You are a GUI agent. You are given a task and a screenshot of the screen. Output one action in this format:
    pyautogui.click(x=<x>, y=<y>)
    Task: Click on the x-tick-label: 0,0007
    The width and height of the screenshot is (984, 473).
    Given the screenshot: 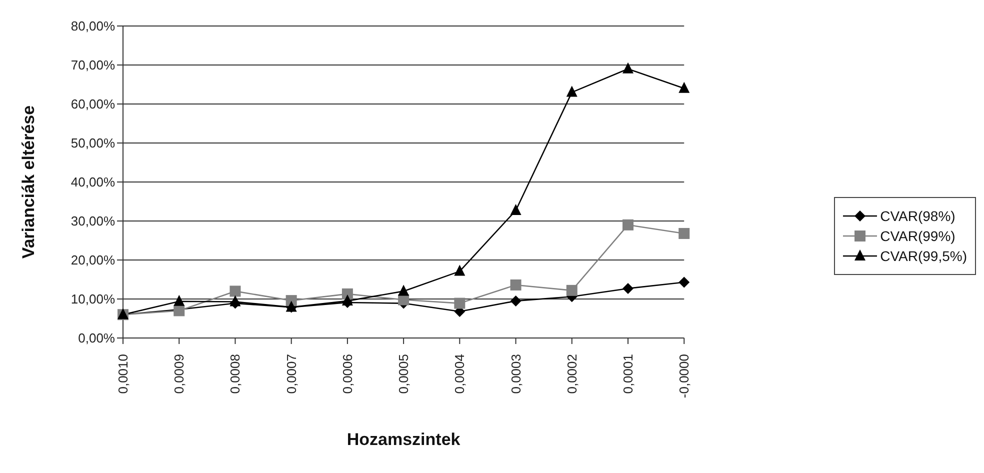 What is the action you would take?
    pyautogui.click(x=291, y=374)
    